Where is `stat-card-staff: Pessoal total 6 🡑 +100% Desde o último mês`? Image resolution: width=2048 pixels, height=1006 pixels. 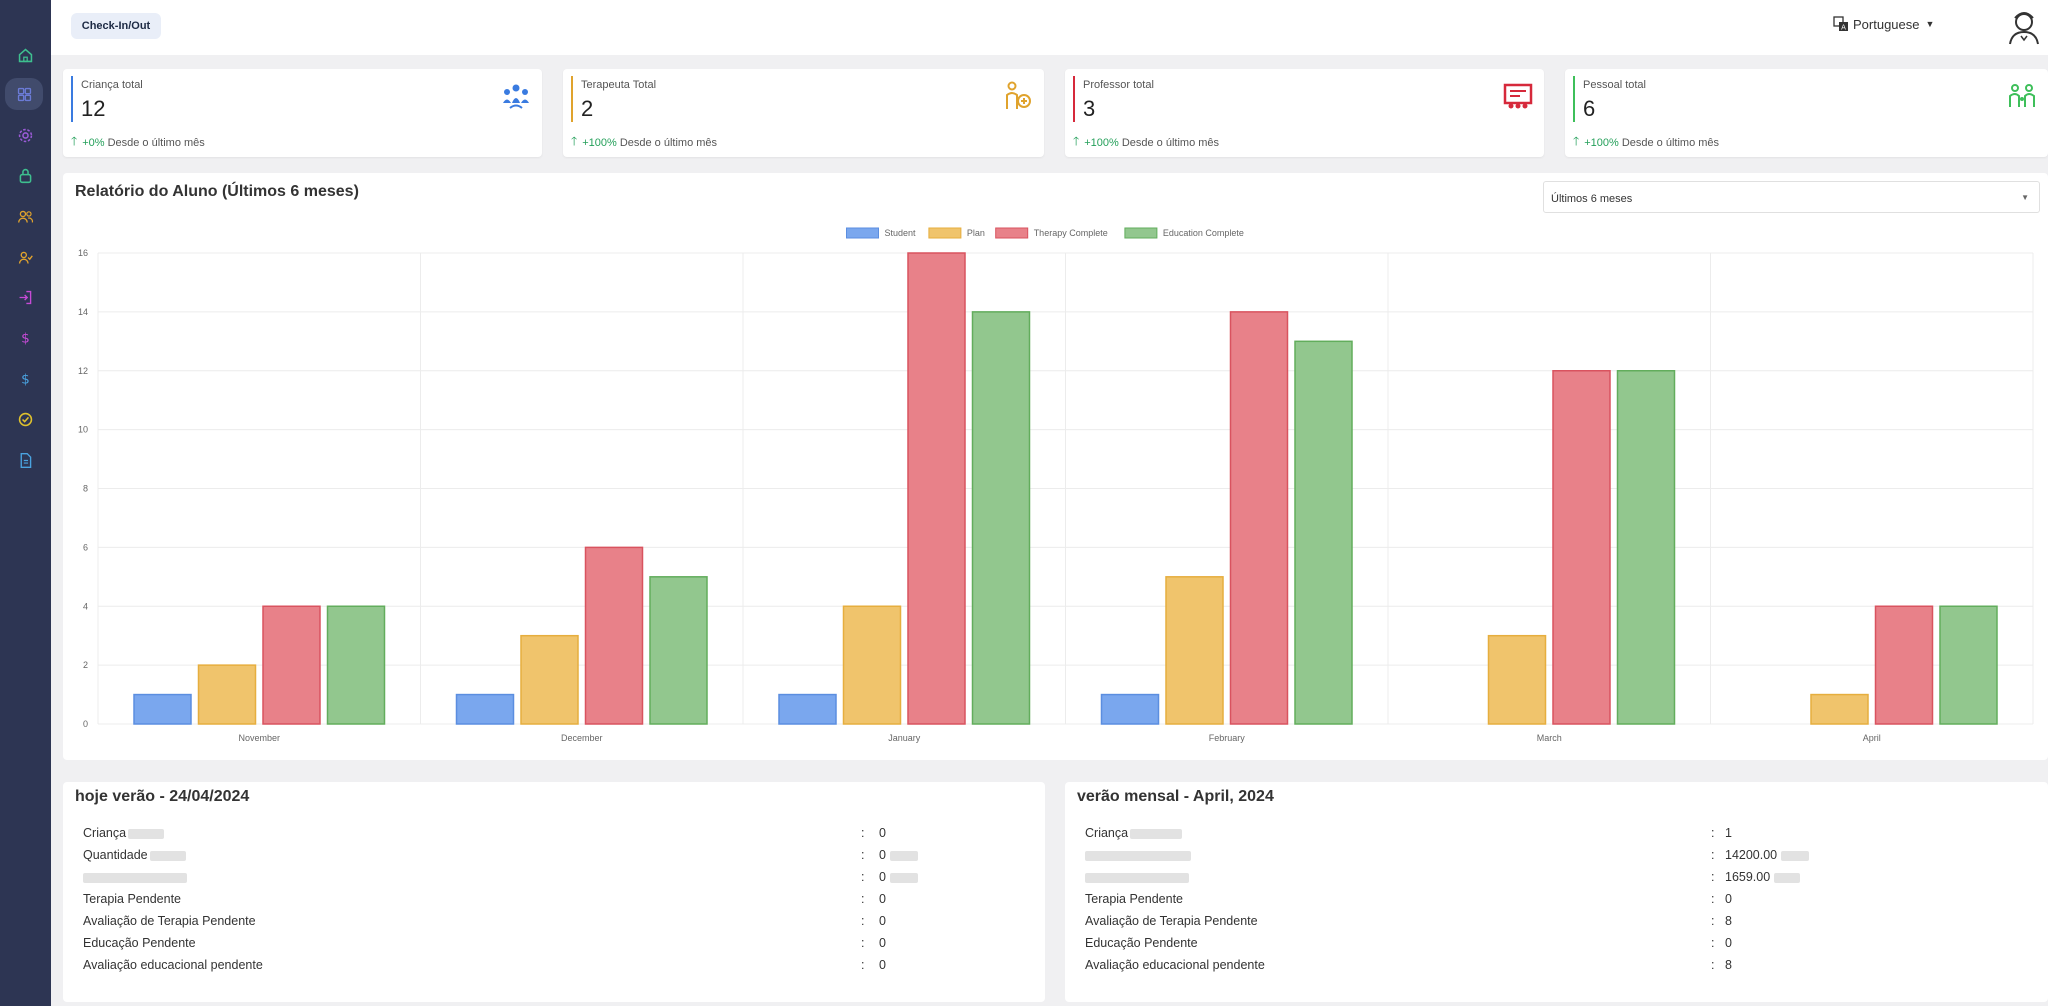 stat-card-staff: Pessoal total 6 🡑 +100% Desde o último mês is located at coordinates (1806, 113).